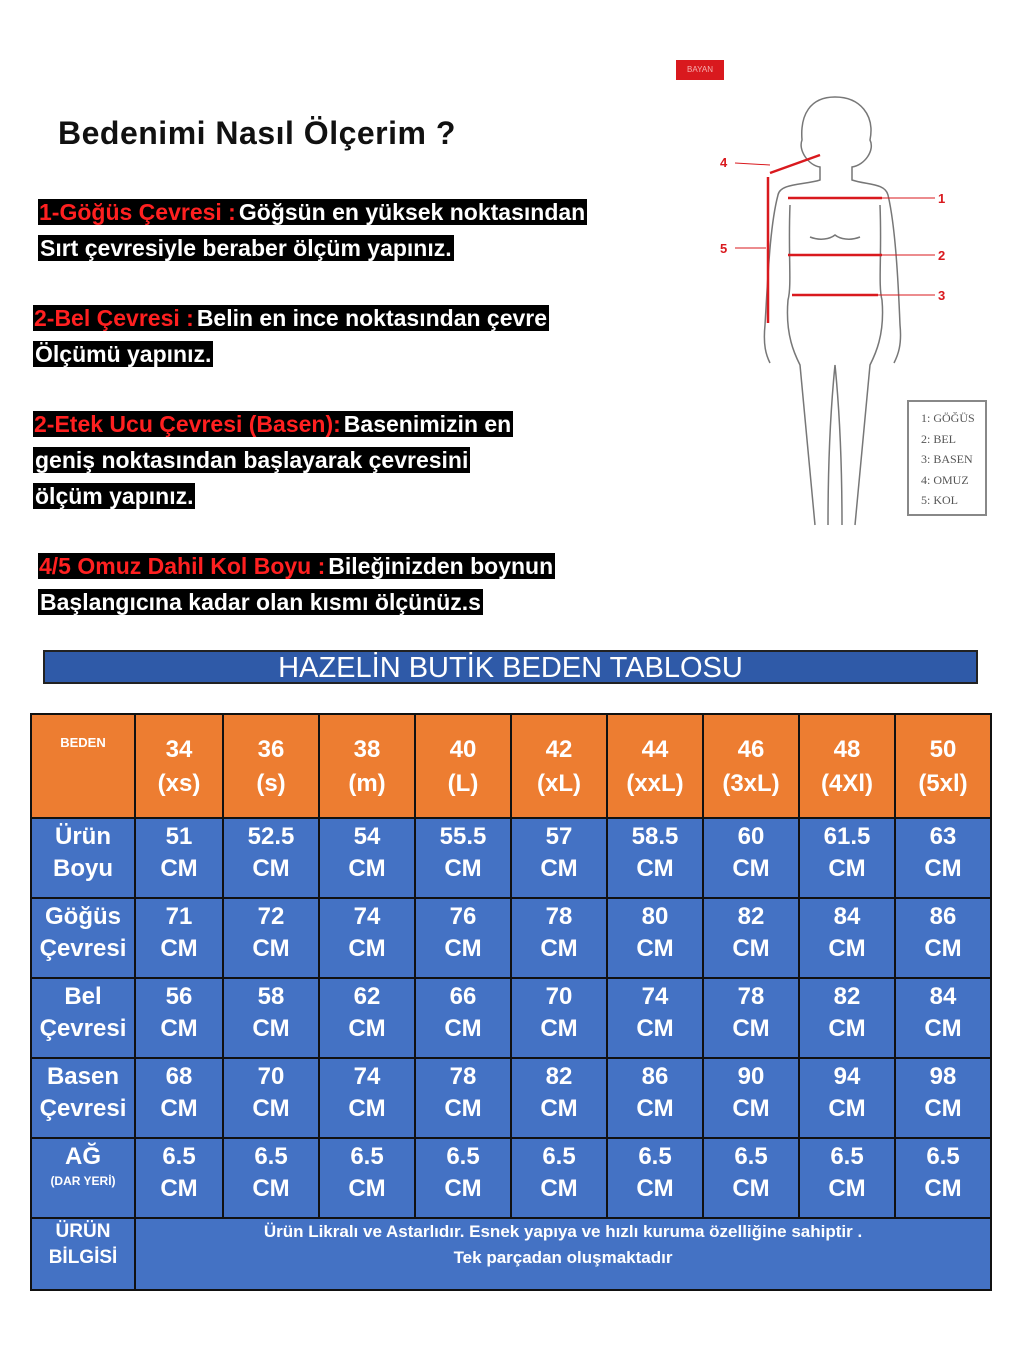  What do you see at coordinates (724, 162) in the screenshot?
I see `marker-4: 4` at bounding box center [724, 162].